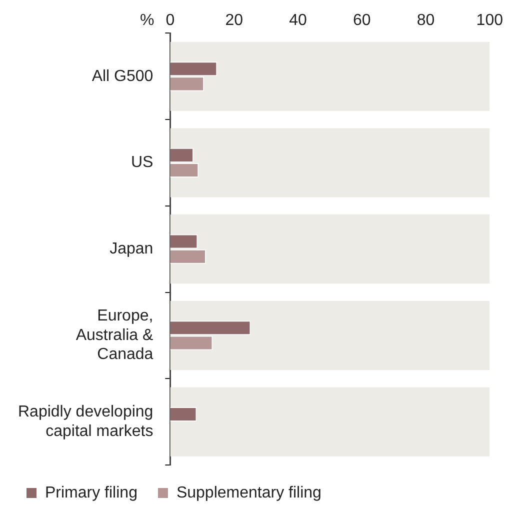 The image size is (506, 511). I want to click on x-axis-title: %, so click(147, 21).